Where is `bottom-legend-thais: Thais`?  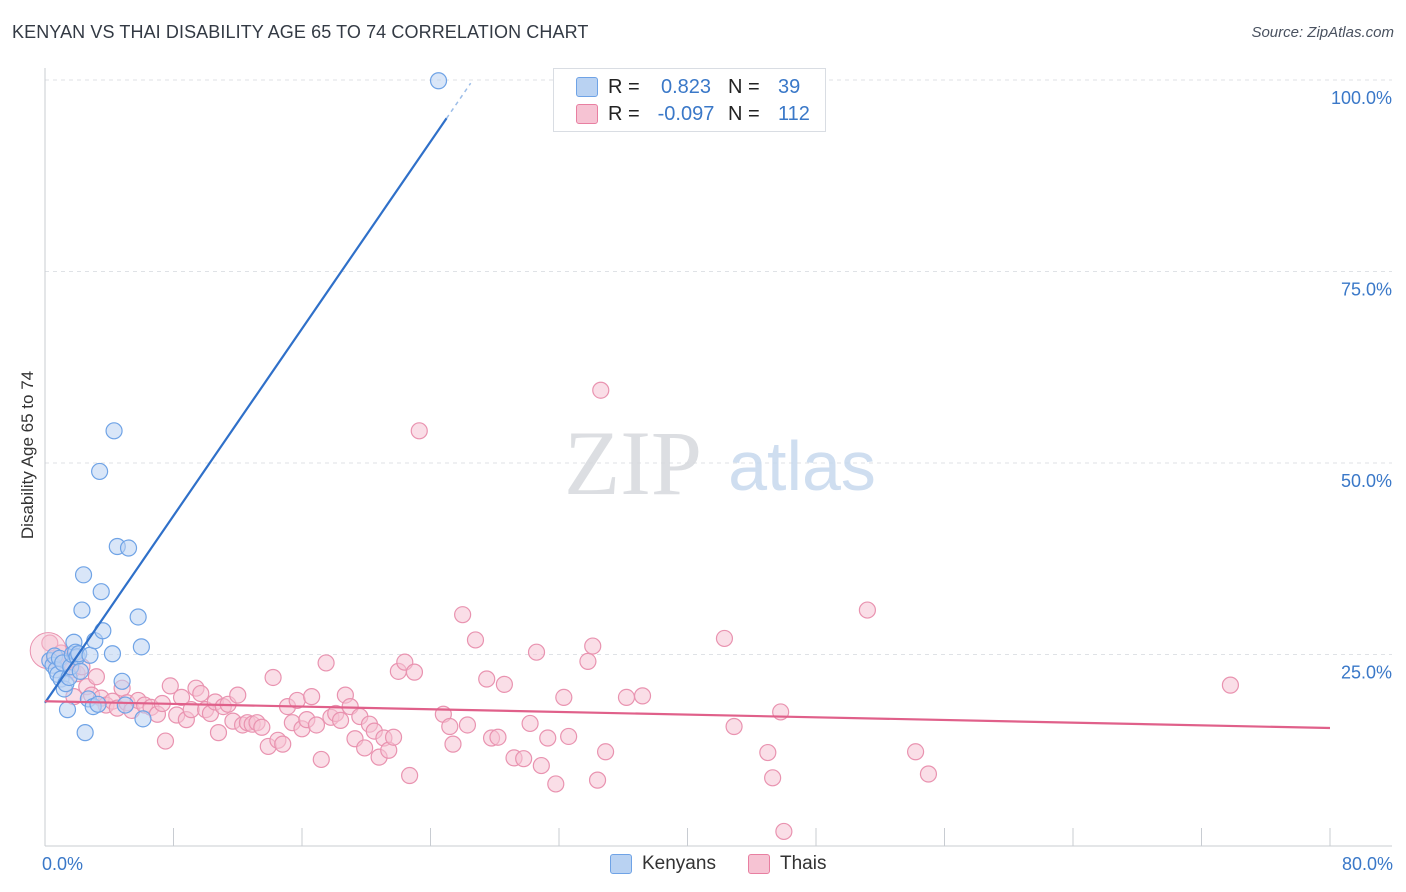
bottom-legend-thais: Thais is located at coordinates (787, 864).